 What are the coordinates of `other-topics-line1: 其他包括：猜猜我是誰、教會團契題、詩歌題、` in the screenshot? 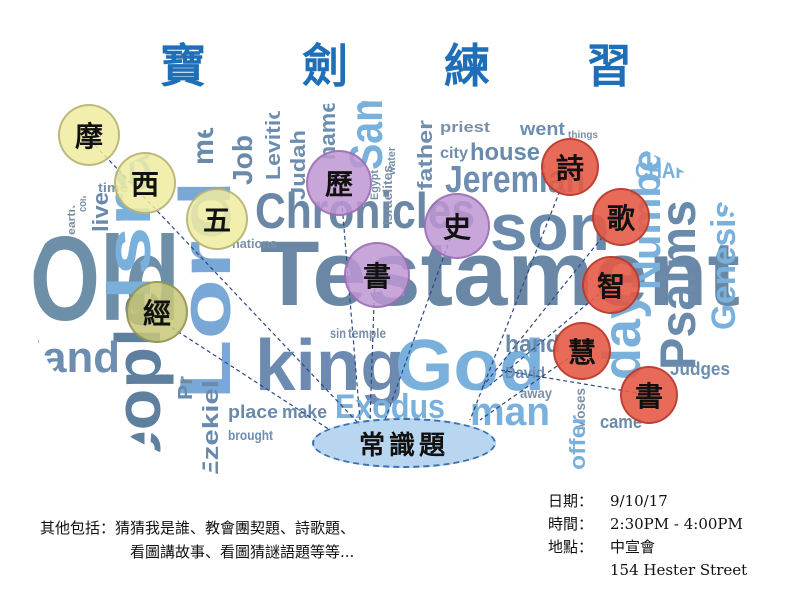 It's located at (198, 528).